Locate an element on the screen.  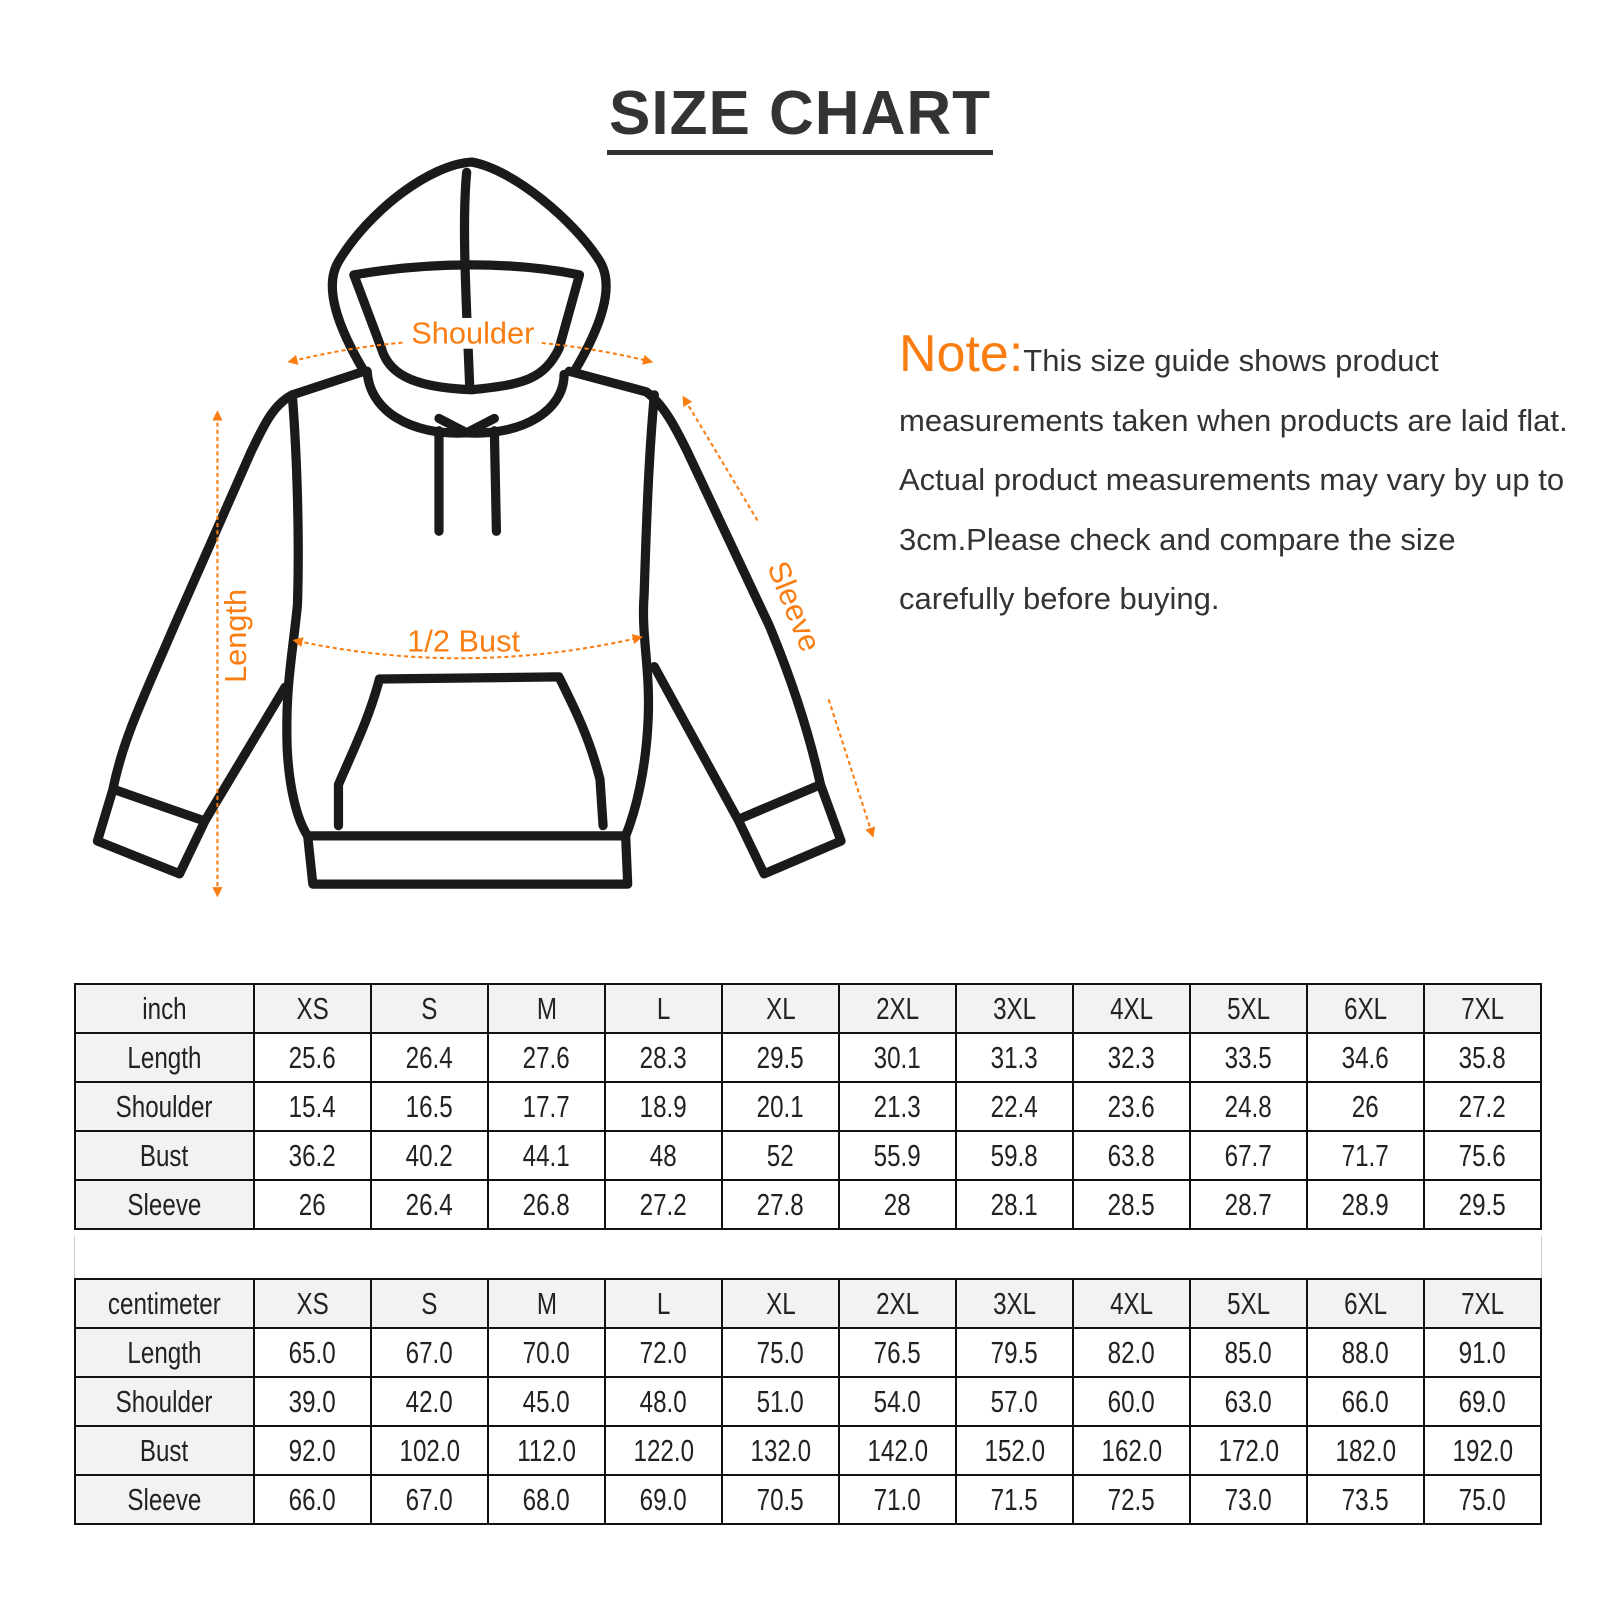
value-cell: 20.1 is located at coordinates (780, 1106).